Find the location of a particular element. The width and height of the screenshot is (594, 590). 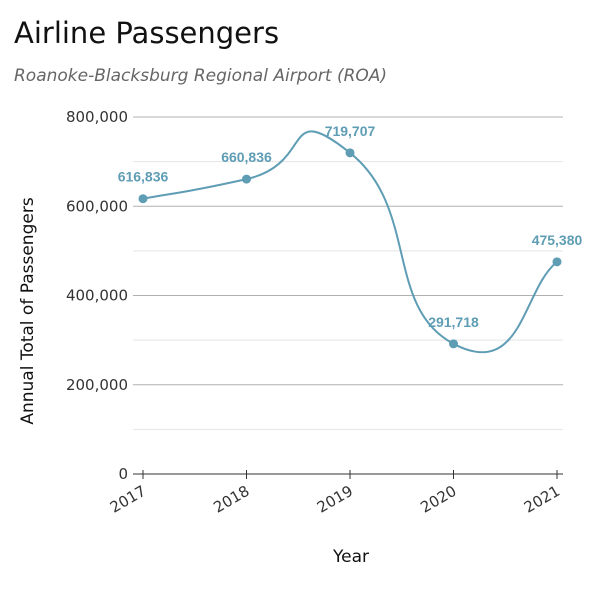

y-tick-label: 400,000 is located at coordinates (97, 296).